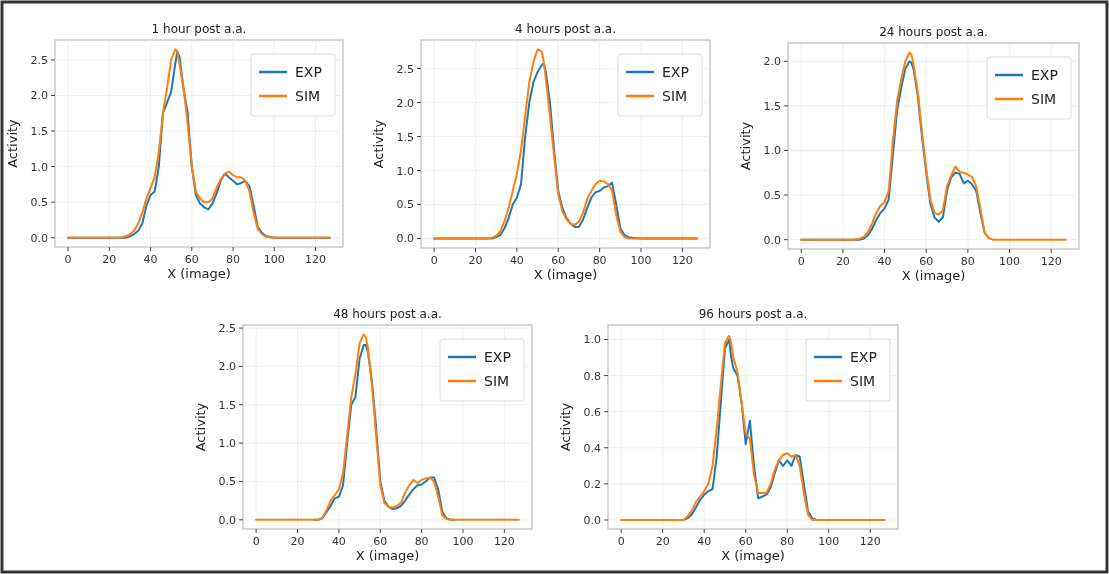  Describe the element at coordinates (592, 484) in the screenshot. I see `y-tick-label: 0.2` at that location.